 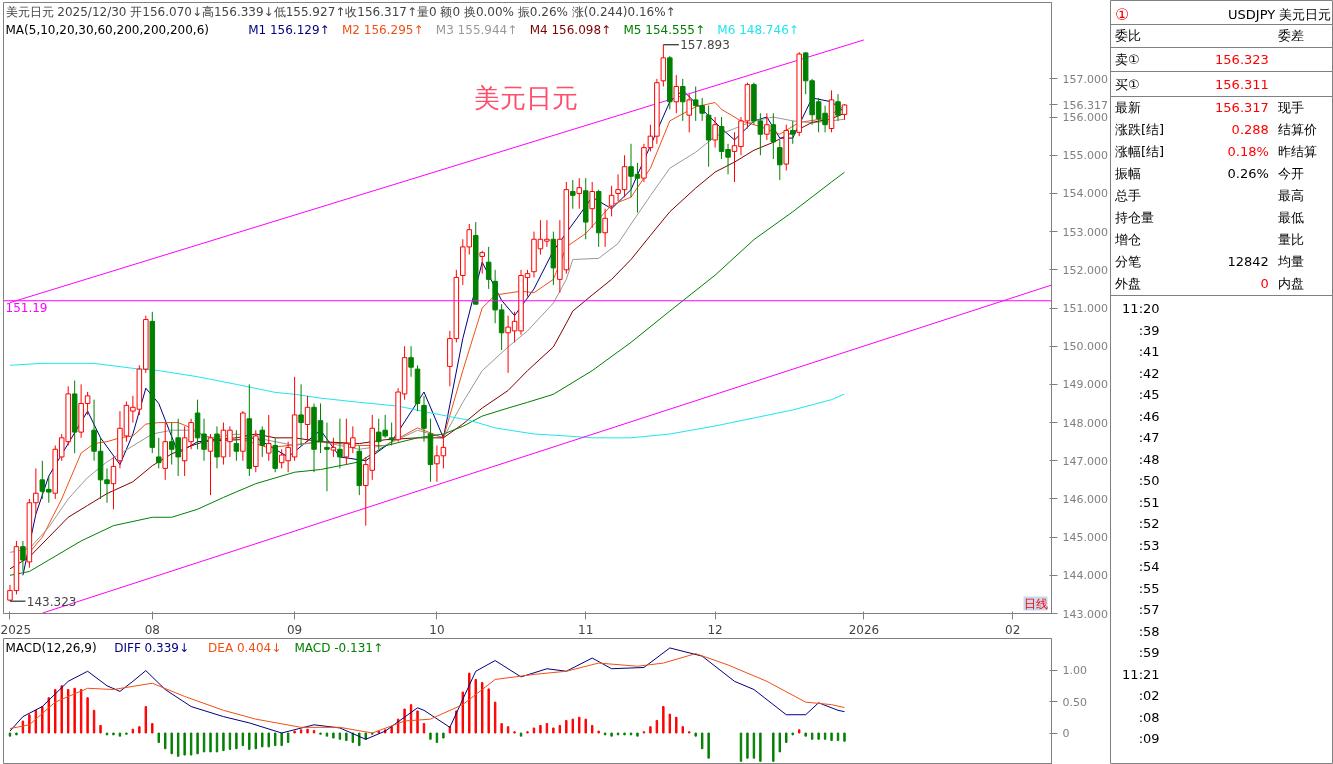 I want to click on text: 最高, so click(x=1290, y=195).